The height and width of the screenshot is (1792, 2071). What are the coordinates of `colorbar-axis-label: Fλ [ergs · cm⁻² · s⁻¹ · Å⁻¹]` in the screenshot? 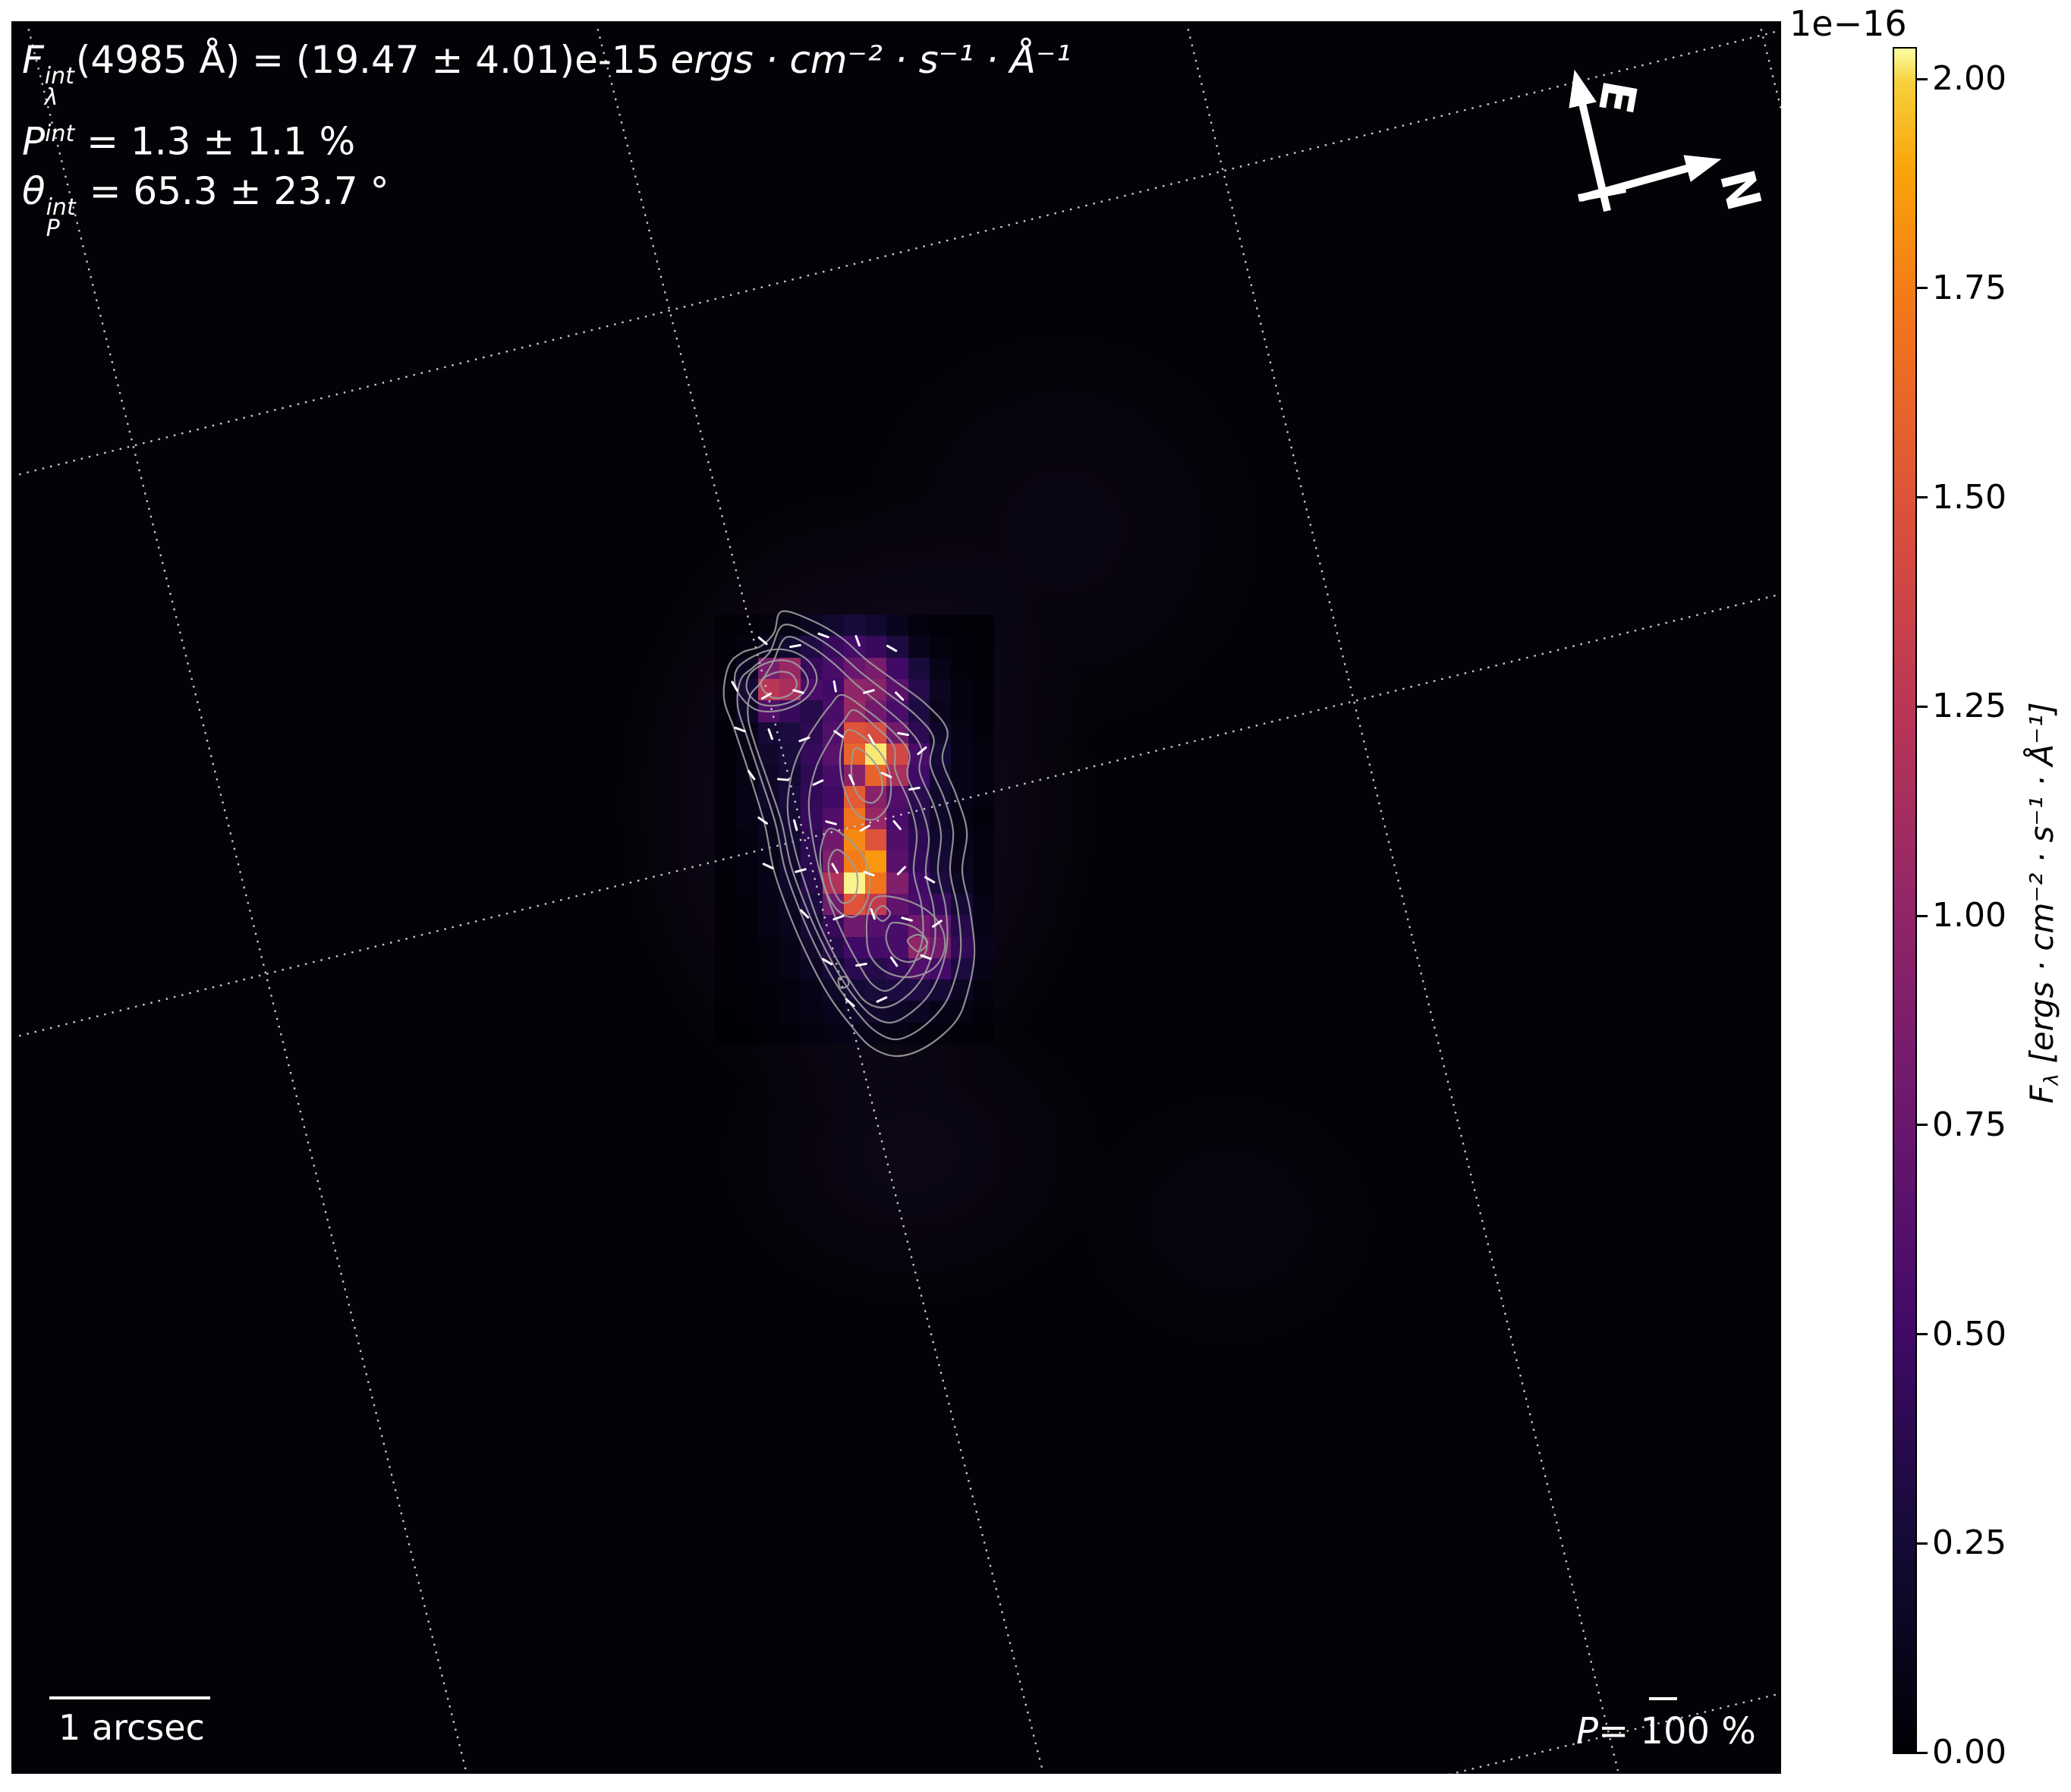 It's located at (2042, 903).